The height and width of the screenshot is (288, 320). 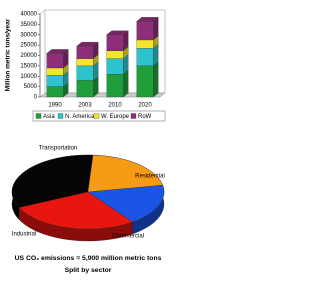 What do you see at coordinates (128, 237) in the screenshot?
I see `pie-label: Commercial` at bounding box center [128, 237].